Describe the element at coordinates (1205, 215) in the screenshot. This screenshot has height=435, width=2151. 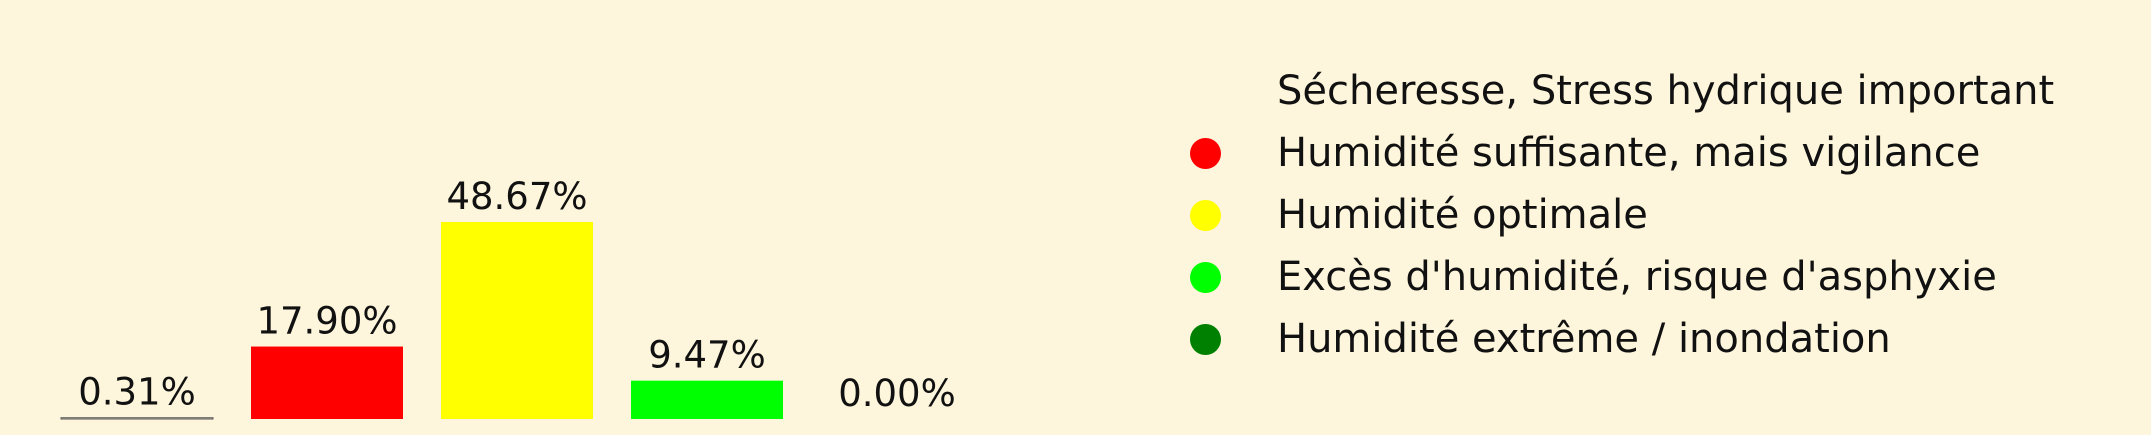
I see `legend-marker-optimale` at that location.